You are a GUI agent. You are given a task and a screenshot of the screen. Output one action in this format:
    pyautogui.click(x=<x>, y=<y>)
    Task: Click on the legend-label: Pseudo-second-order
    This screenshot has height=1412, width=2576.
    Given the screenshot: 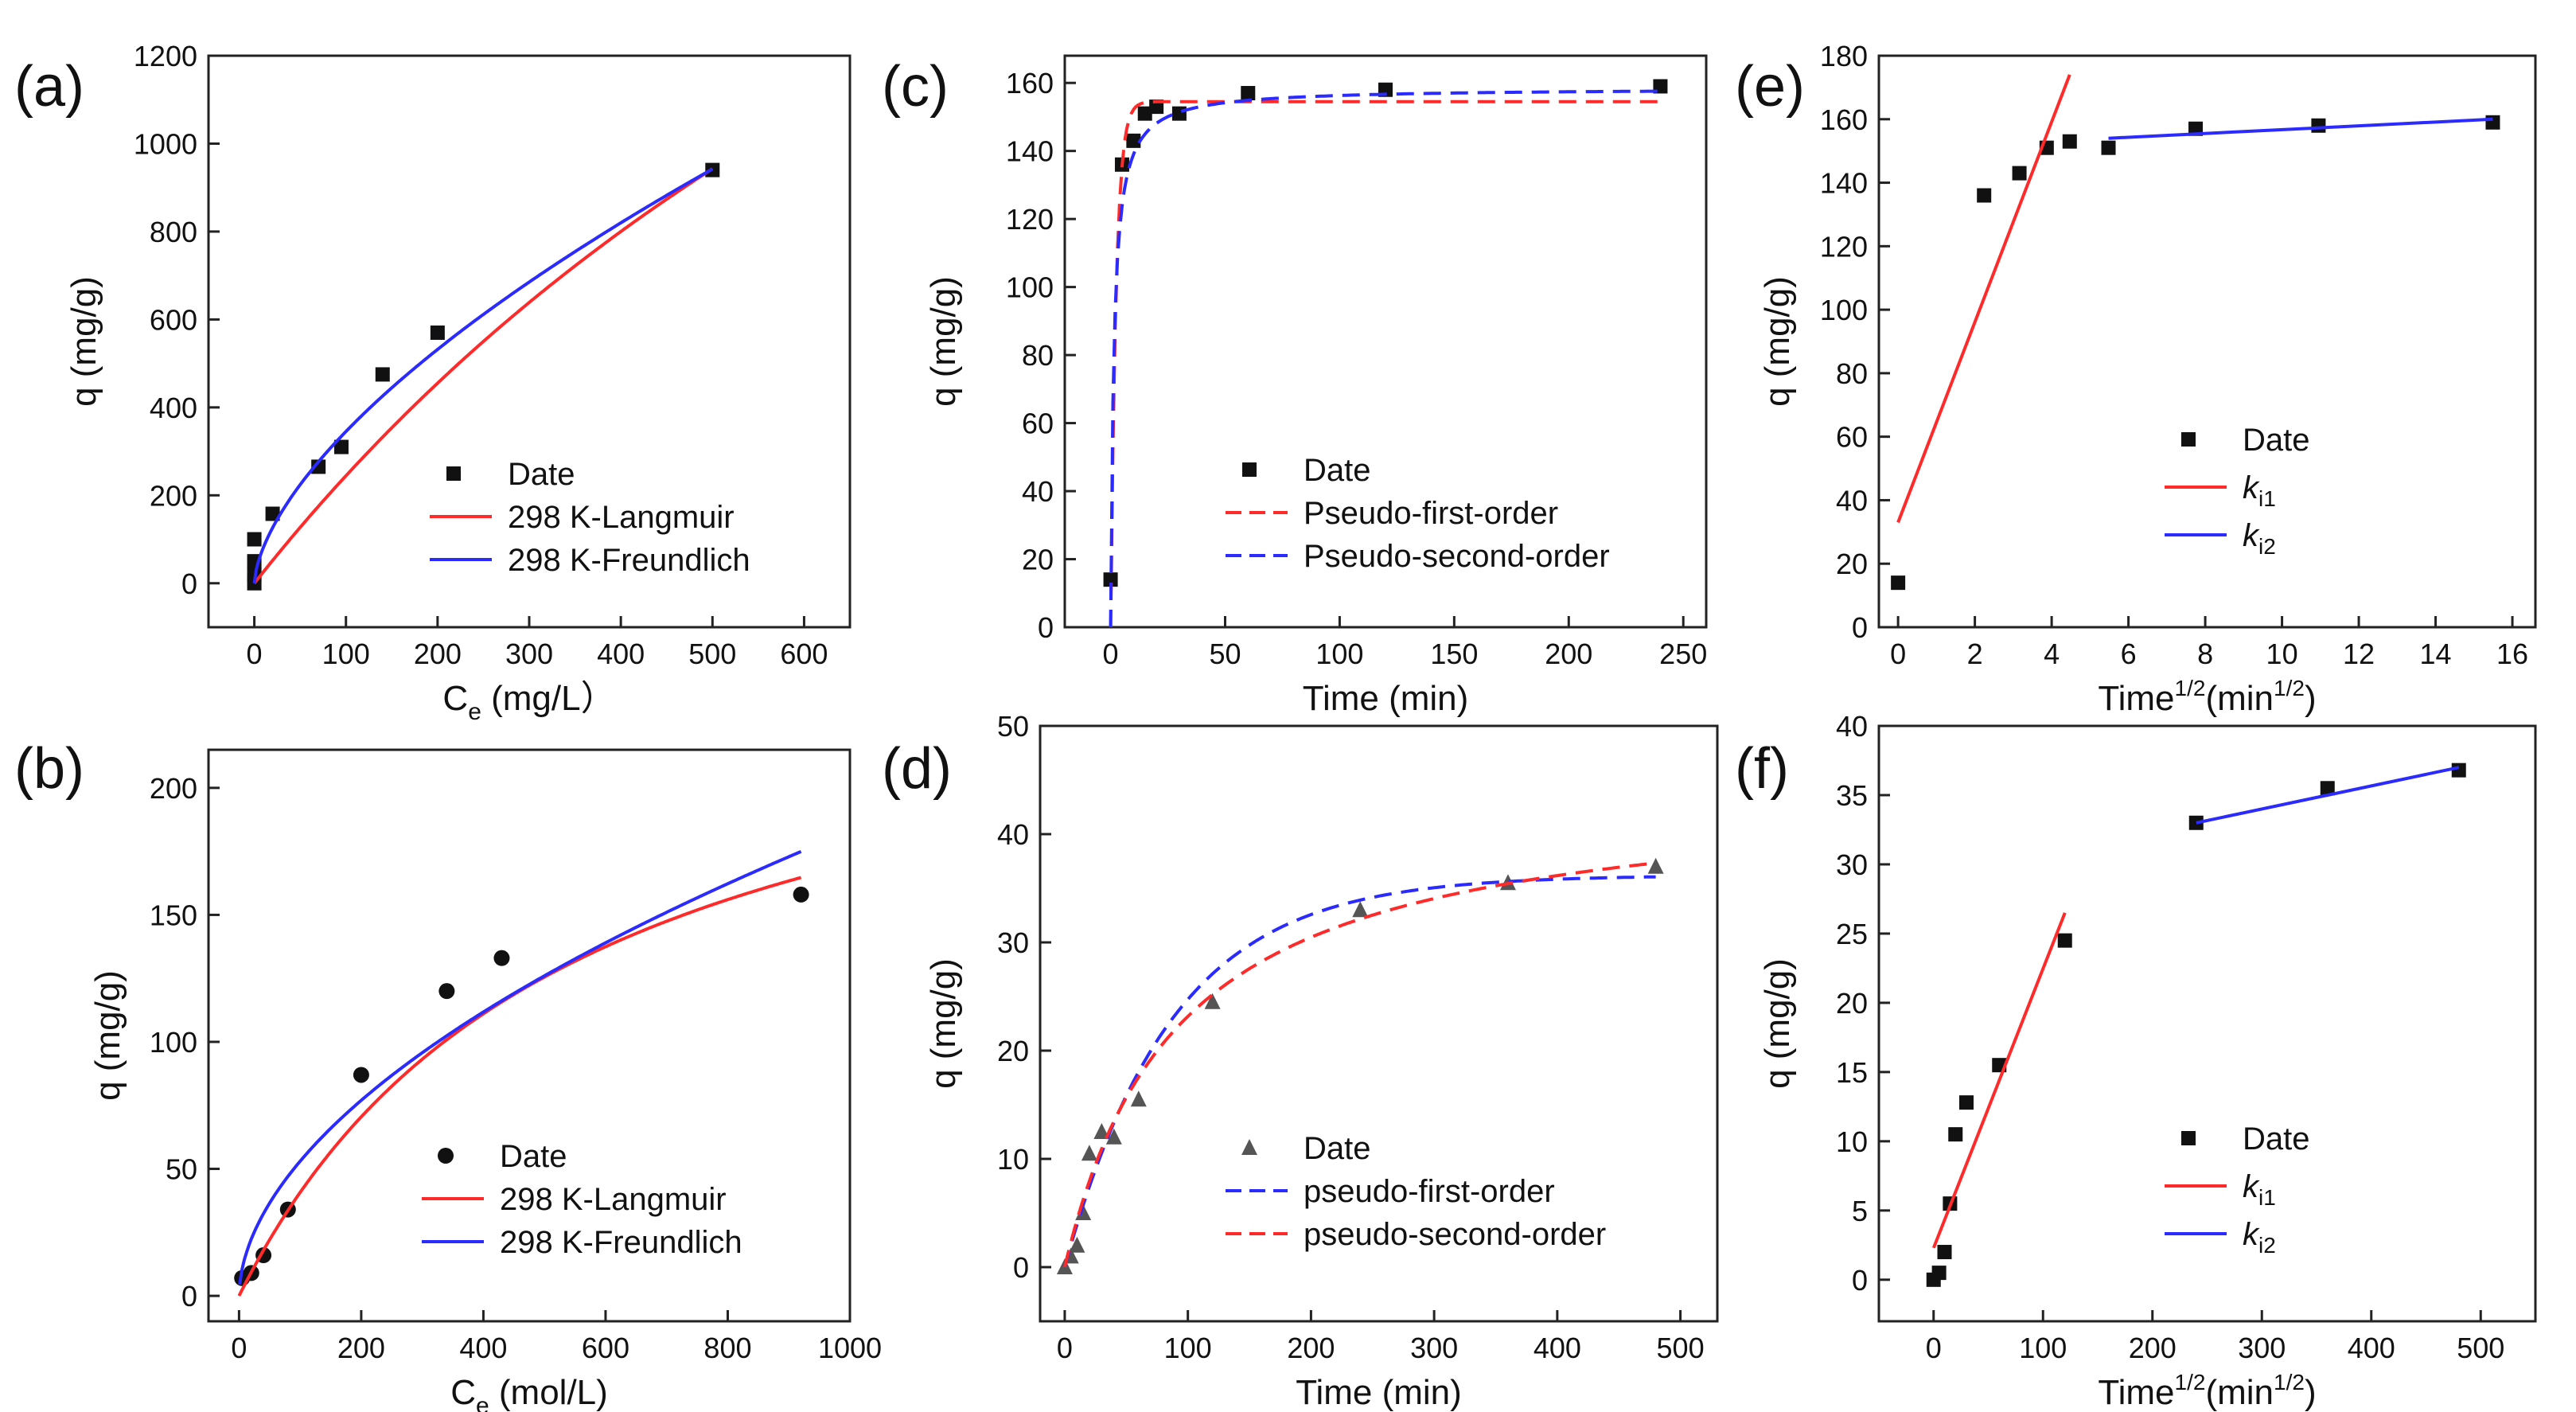 What is the action you would take?
    pyautogui.click(x=1457, y=556)
    